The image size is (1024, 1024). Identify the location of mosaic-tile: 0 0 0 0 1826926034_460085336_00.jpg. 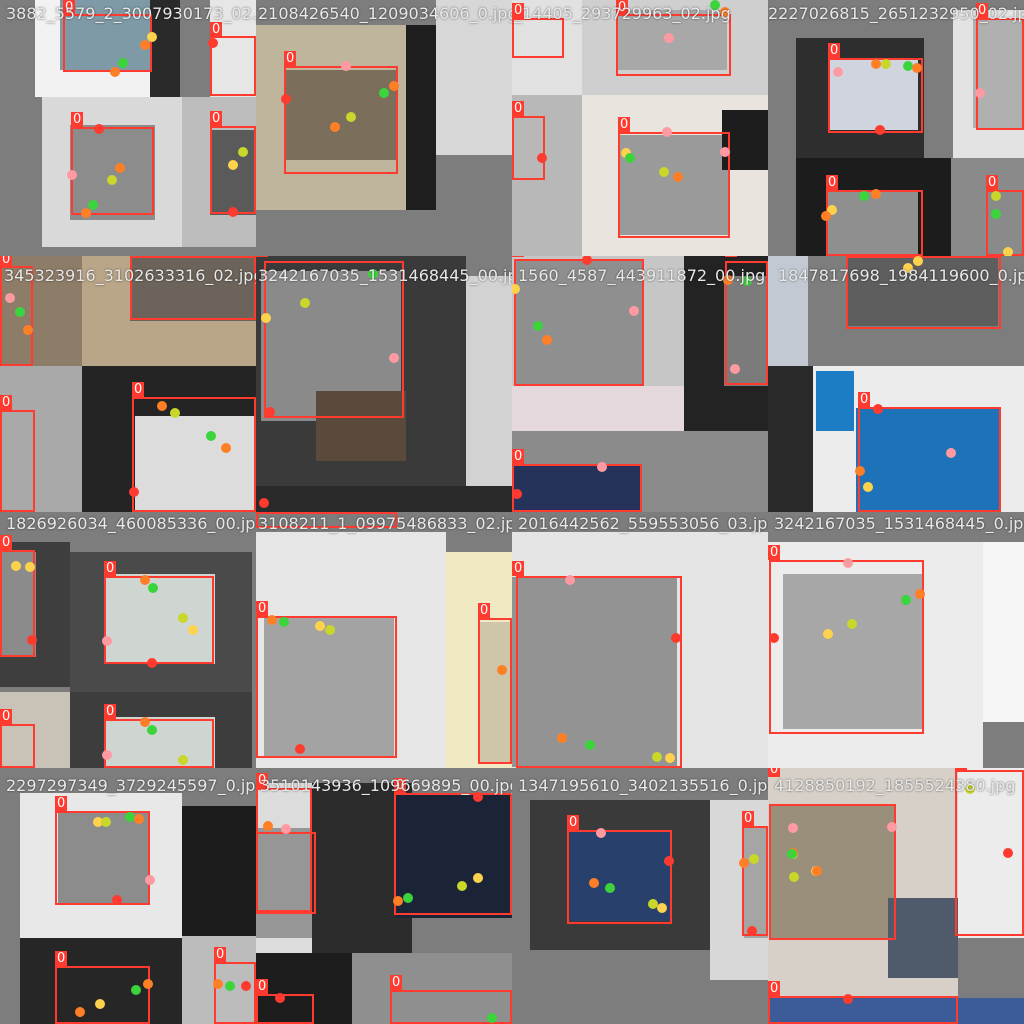
(128, 640).